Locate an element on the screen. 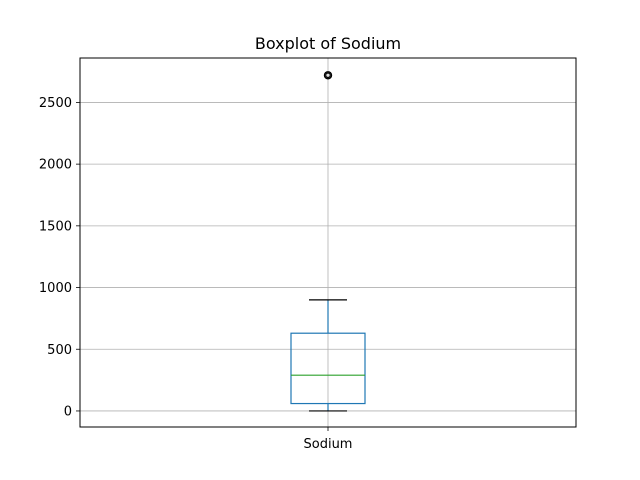  outlier-point is located at coordinates (328, 75).